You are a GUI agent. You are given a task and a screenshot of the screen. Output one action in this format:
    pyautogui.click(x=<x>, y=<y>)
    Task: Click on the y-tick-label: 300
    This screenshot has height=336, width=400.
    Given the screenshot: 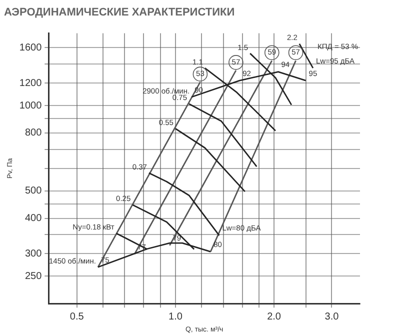 What is the action you would take?
    pyautogui.click(x=33, y=254)
    